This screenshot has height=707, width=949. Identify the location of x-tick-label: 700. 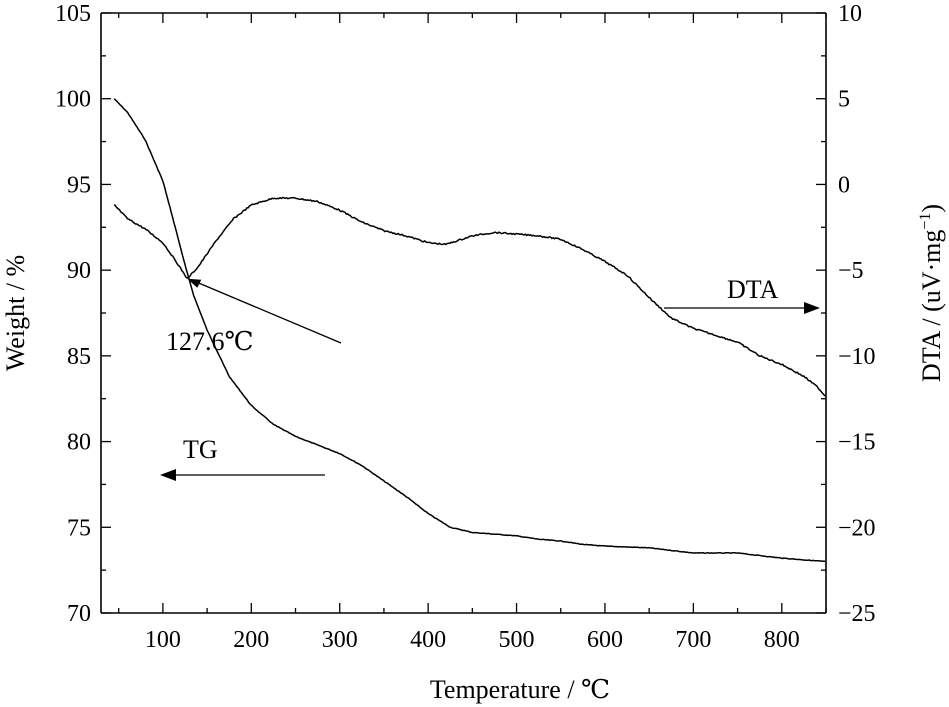
(693, 640).